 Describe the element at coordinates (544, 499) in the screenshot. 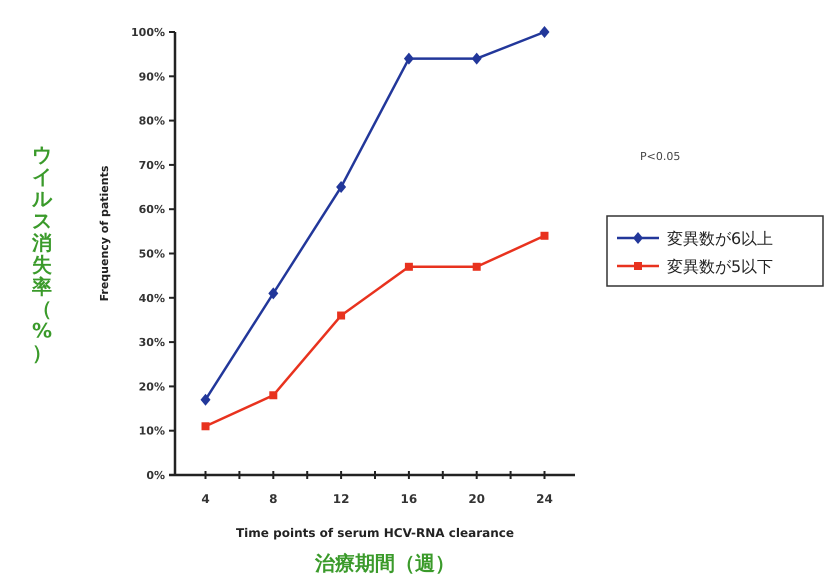

I see `x-tick-label: 24` at that location.